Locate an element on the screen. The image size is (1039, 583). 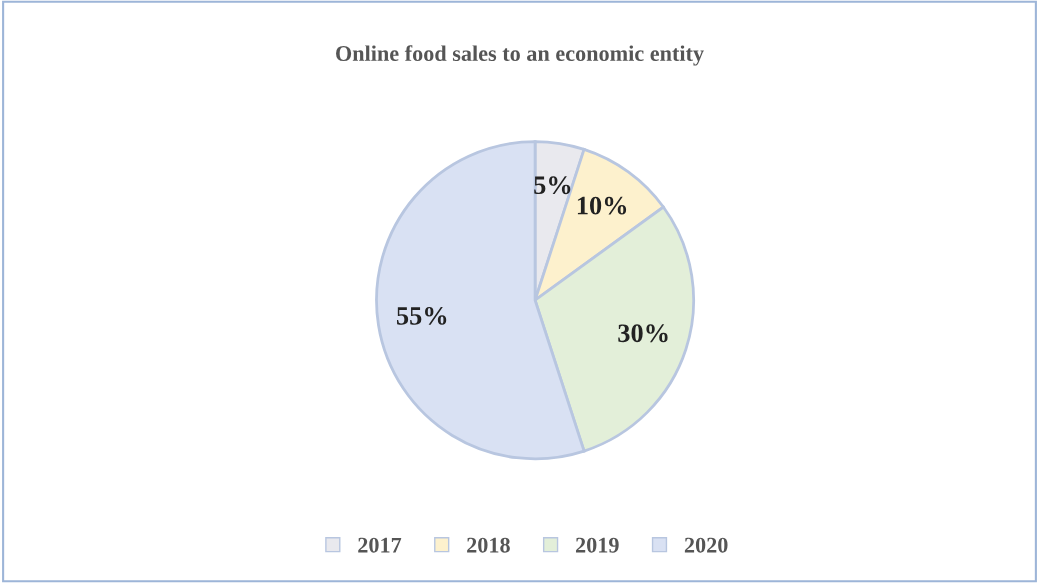
data-label: 30% is located at coordinates (643, 333).